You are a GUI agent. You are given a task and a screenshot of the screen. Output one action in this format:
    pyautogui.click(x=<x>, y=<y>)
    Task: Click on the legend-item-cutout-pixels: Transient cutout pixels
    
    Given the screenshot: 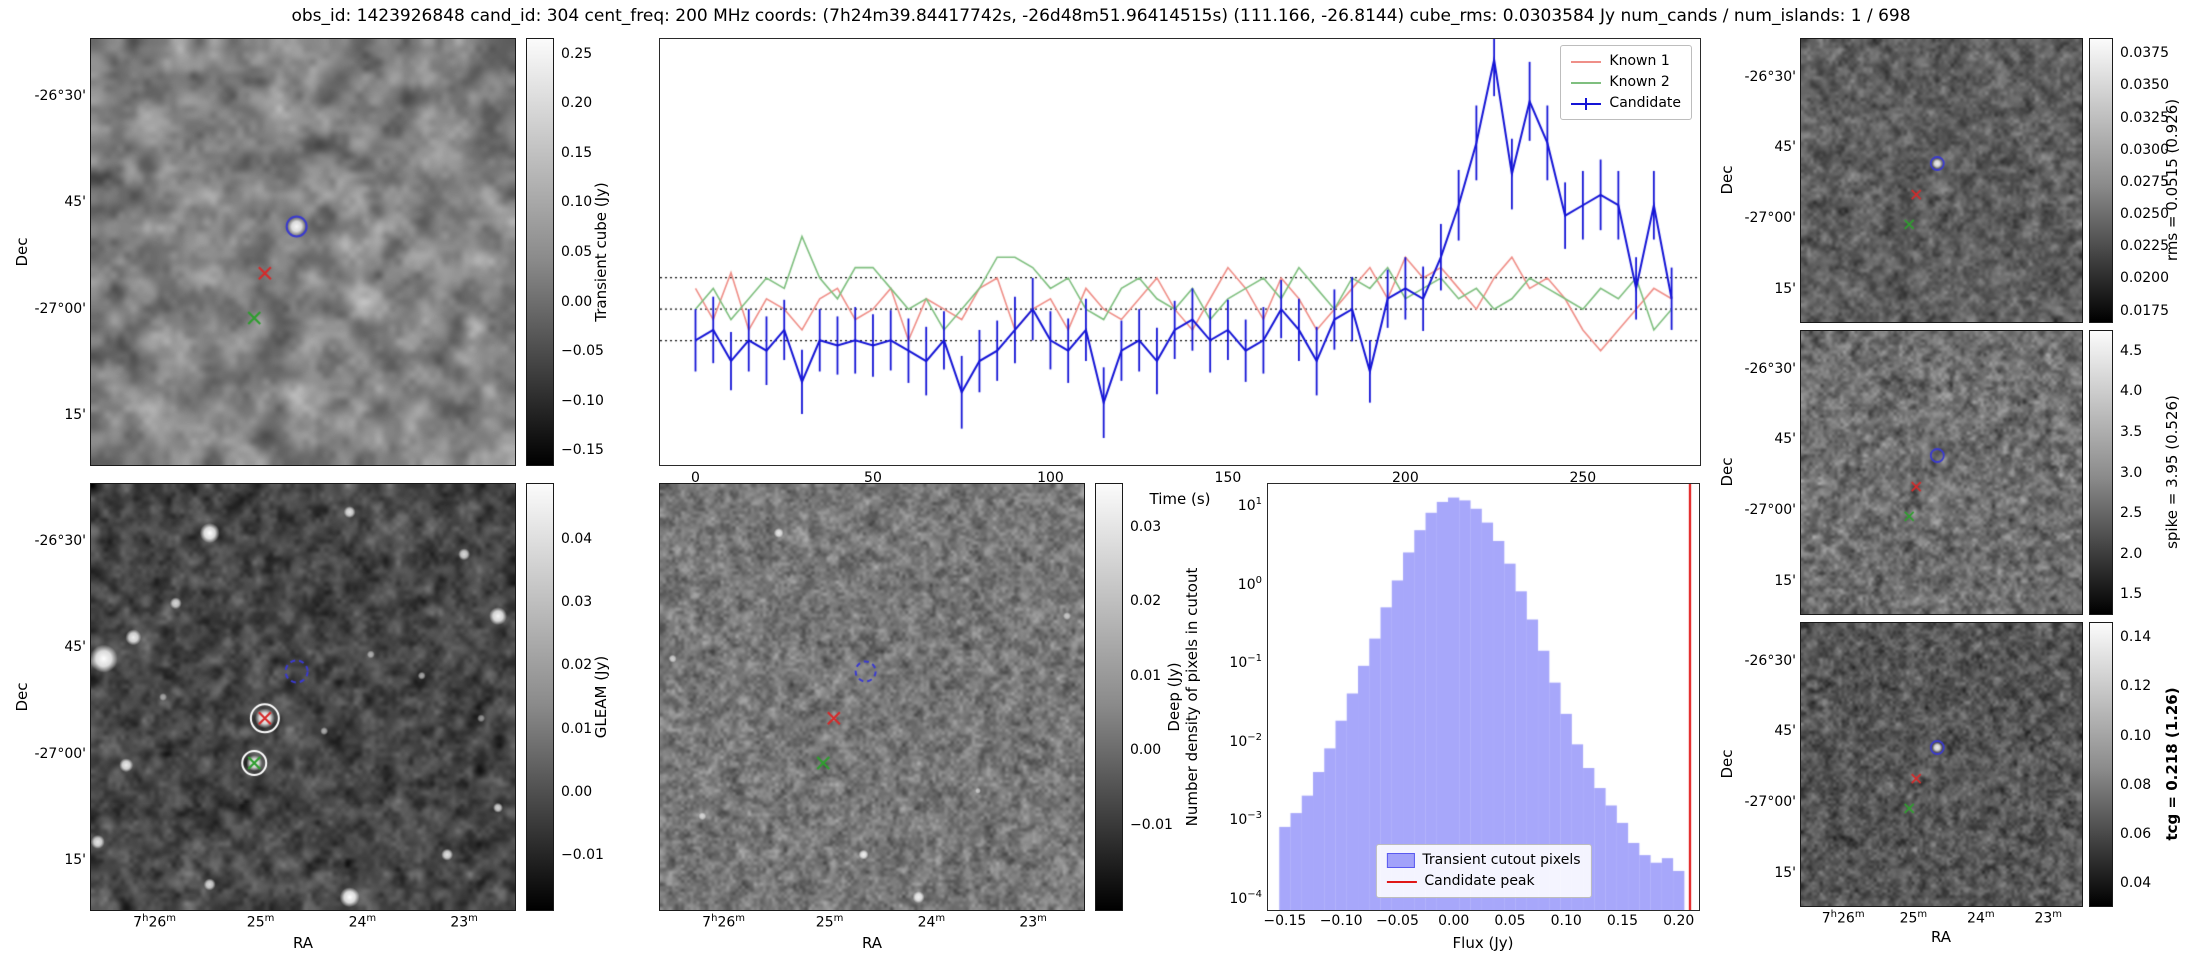 What is the action you would take?
    pyautogui.click(x=1483, y=860)
    